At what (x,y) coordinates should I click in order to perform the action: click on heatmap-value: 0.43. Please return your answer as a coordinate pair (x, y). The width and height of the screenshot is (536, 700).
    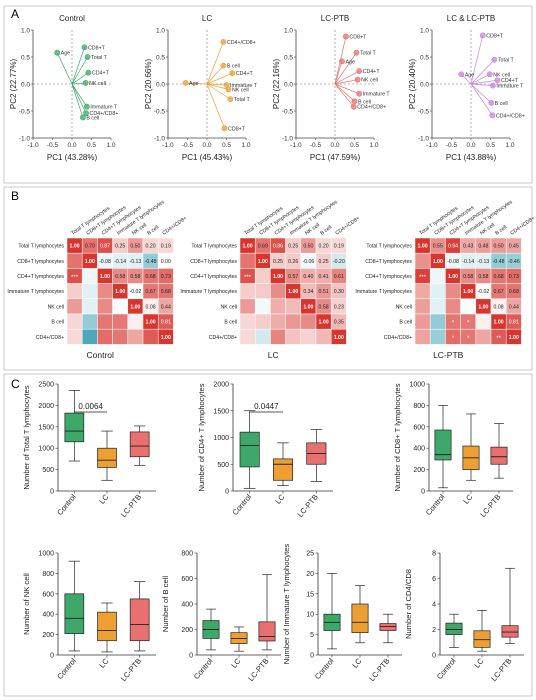
    Looking at the image, I should click on (468, 247).